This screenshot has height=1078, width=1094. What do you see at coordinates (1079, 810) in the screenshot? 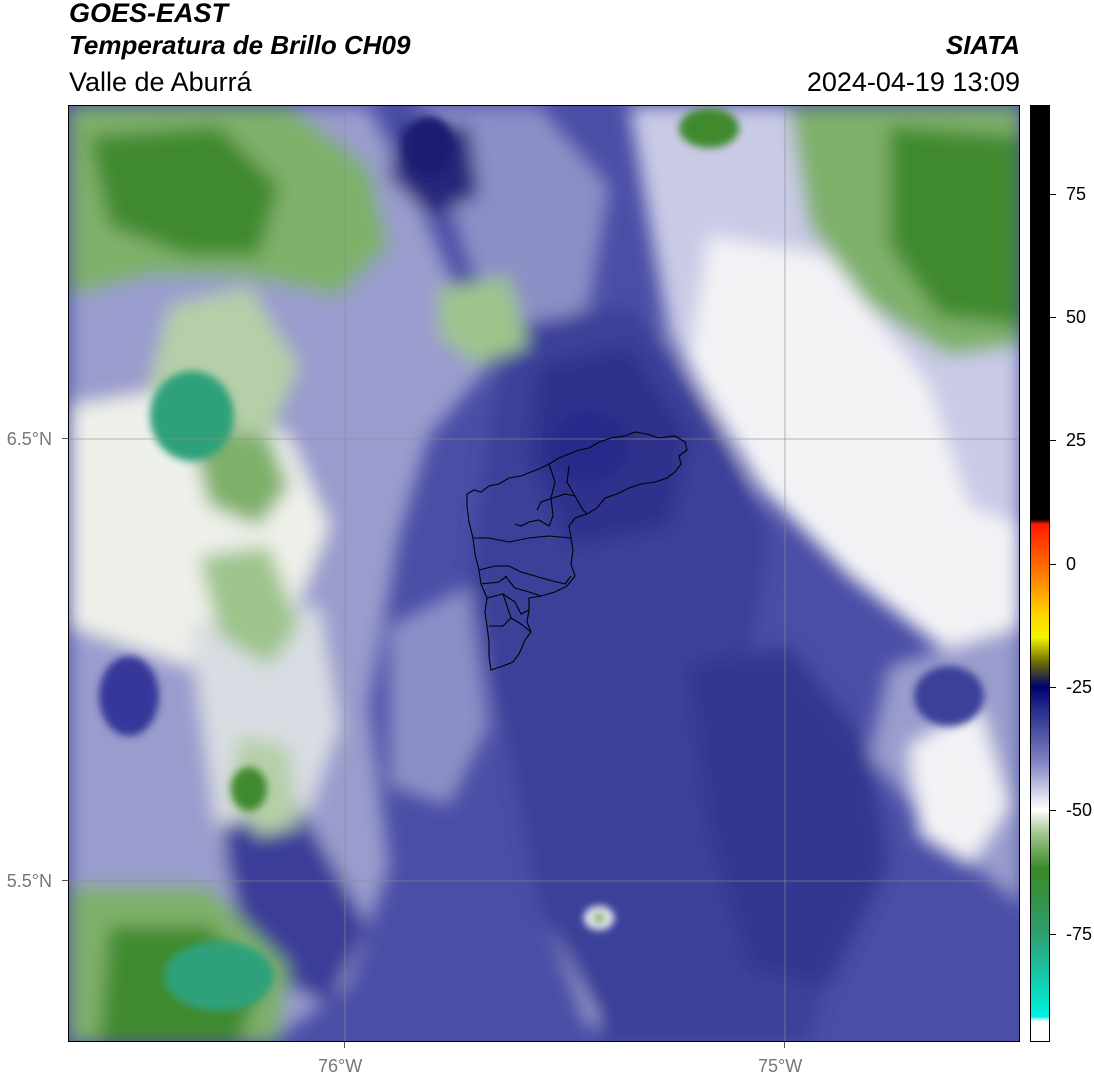
I see `colorbar-tick-label: -50` at bounding box center [1079, 810].